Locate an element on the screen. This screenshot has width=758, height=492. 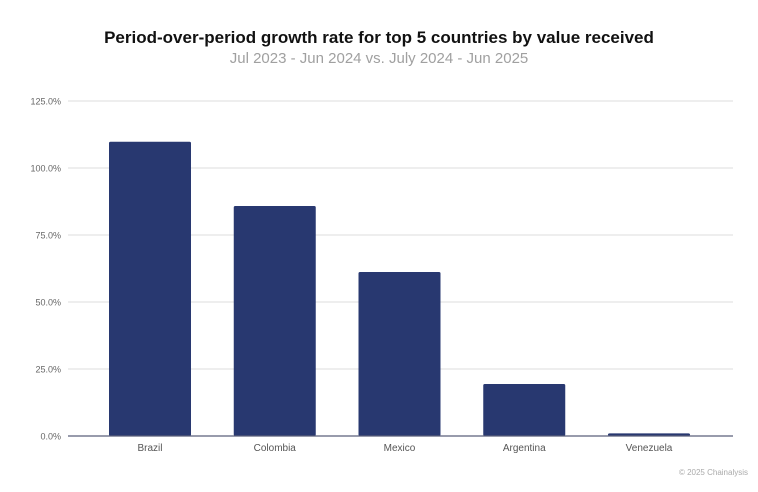
bar-colombia is located at coordinates (274, 321).